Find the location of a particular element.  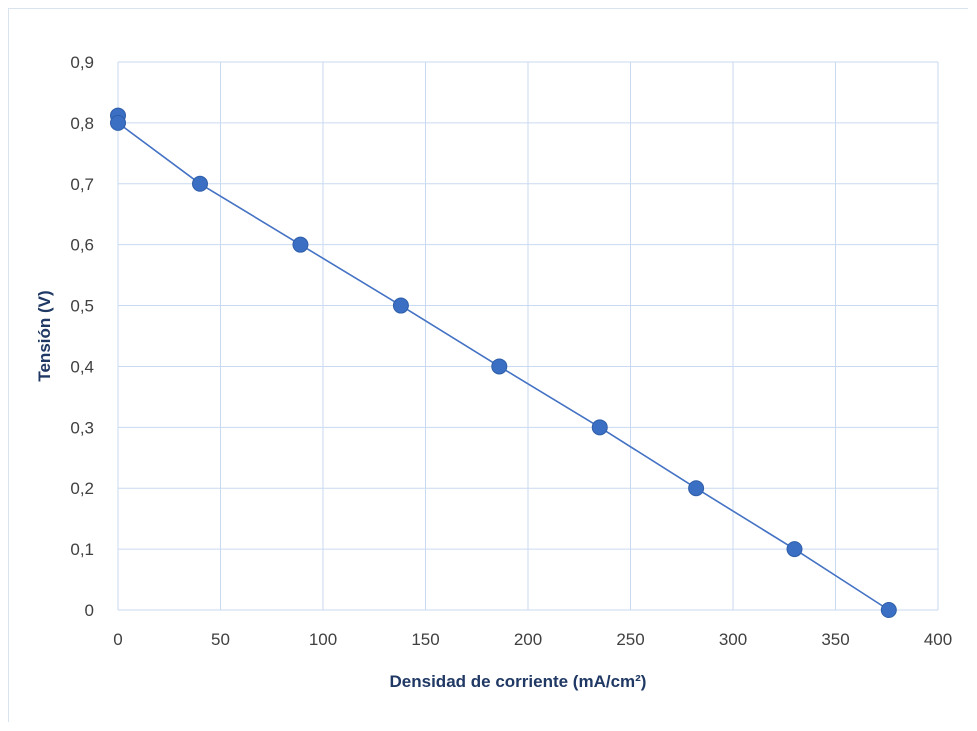

y-axis-title: Tensión (V) is located at coordinates (44, 335).